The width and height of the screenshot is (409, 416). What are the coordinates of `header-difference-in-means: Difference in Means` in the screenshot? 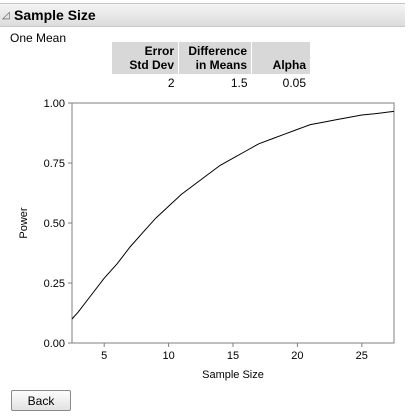 It's located at (215, 58).